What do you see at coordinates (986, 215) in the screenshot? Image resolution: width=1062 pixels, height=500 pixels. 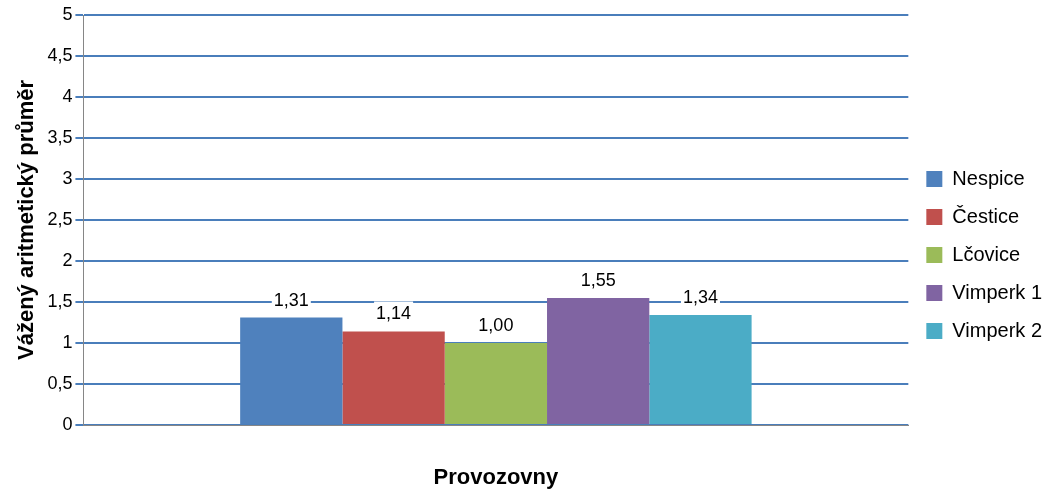 I see `legend-label: Čestice` at bounding box center [986, 215].